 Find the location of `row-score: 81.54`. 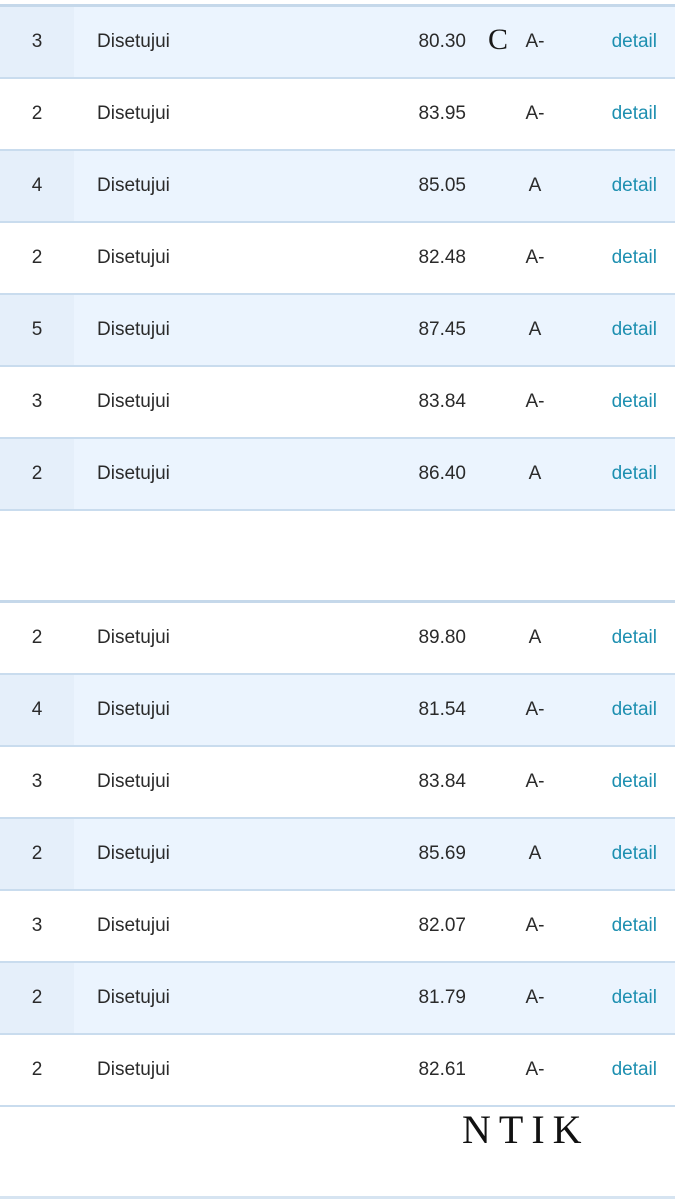

row-score: 81.54 is located at coordinates (442, 709).